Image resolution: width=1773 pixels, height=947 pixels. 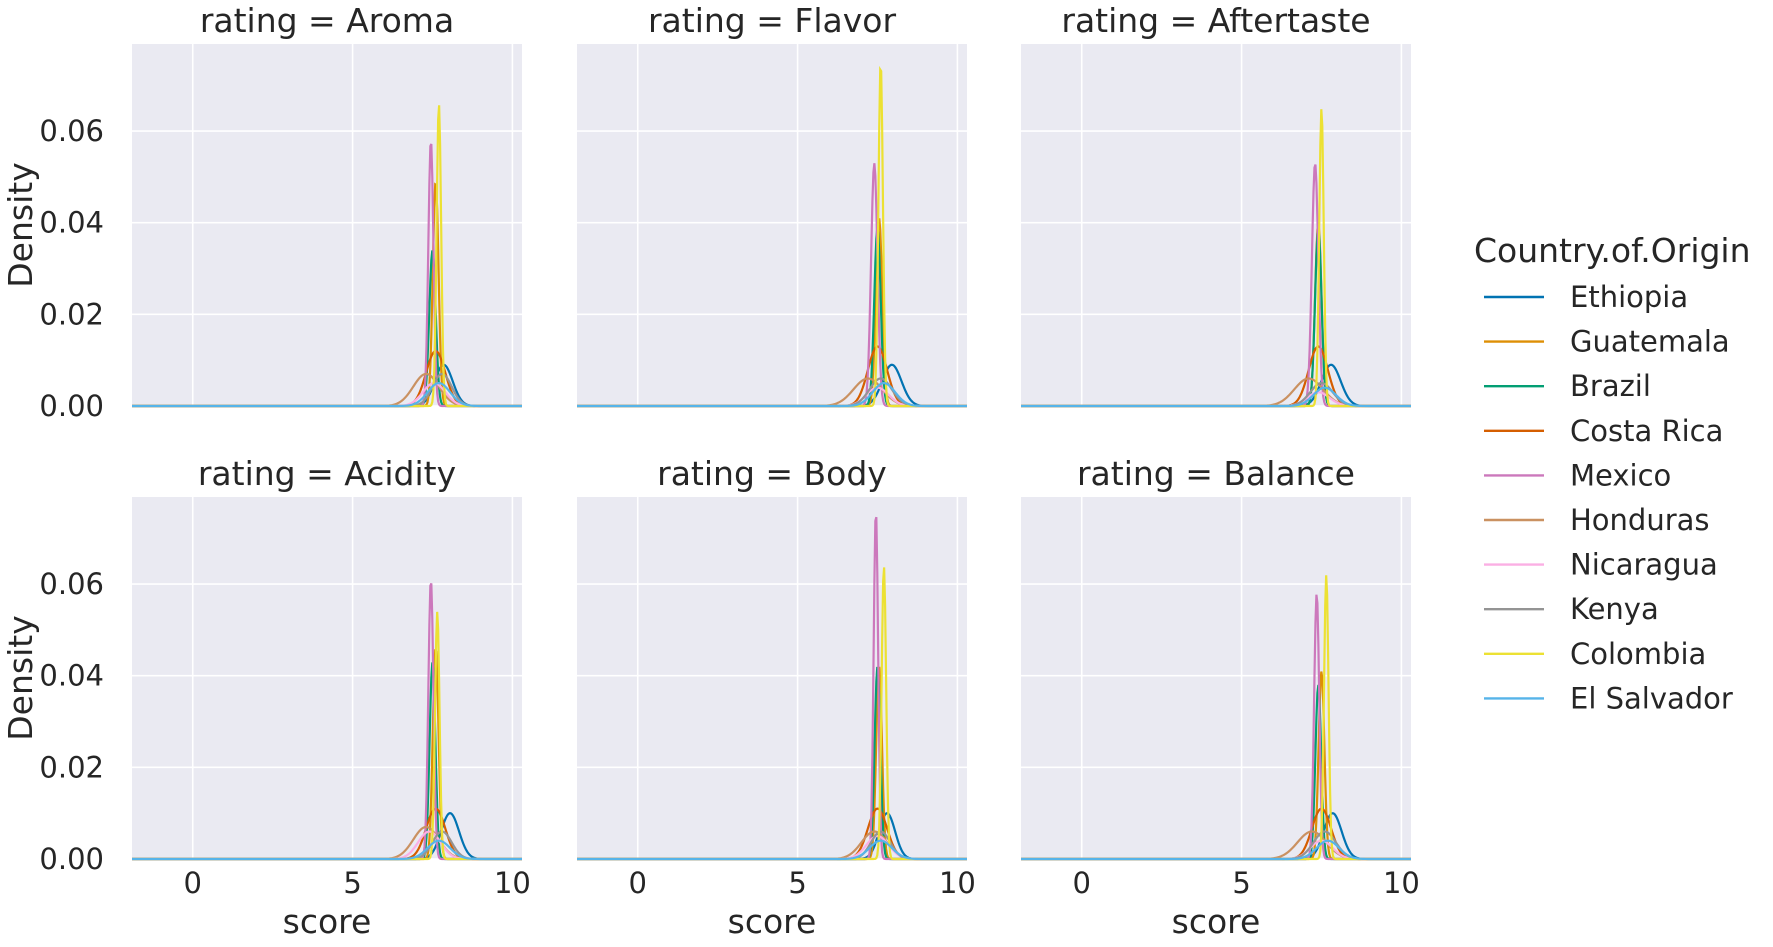 I want to click on facet-panel-balance: rating = Balance 0 5 10 score, so click(x=1220, y=697).